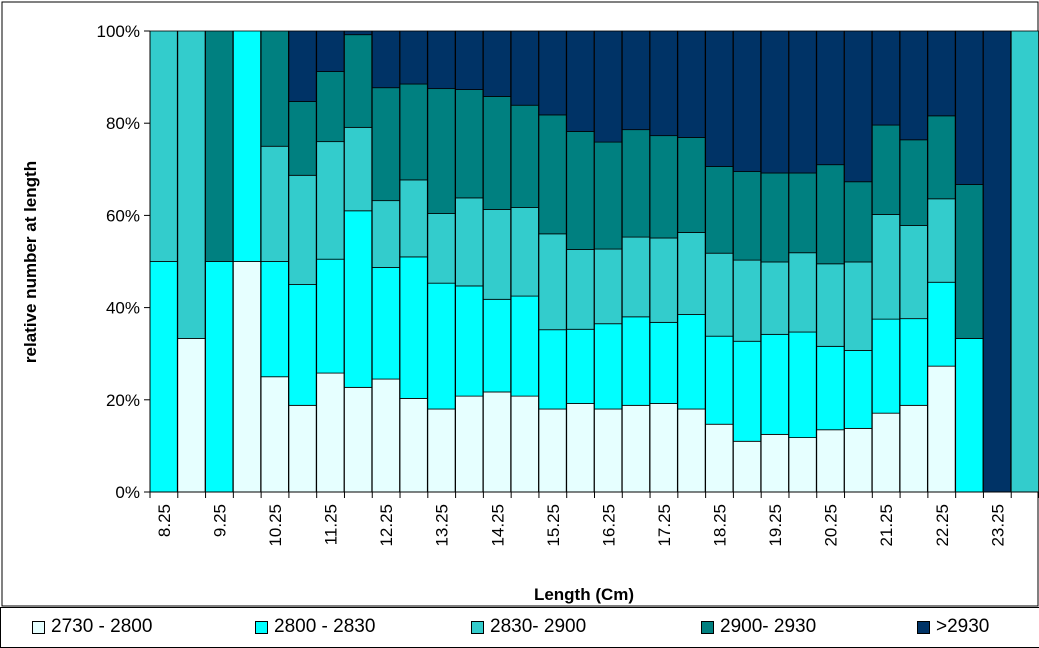 The width and height of the screenshot is (1039, 648). Describe the element at coordinates (608, 525) in the screenshot. I see `x-tick-label: 16.25` at that location.